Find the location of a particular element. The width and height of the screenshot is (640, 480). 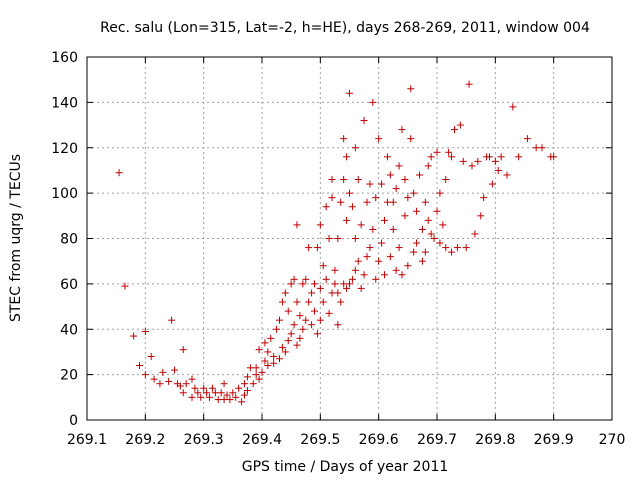

y-tick-label: 140 is located at coordinates (64, 103).